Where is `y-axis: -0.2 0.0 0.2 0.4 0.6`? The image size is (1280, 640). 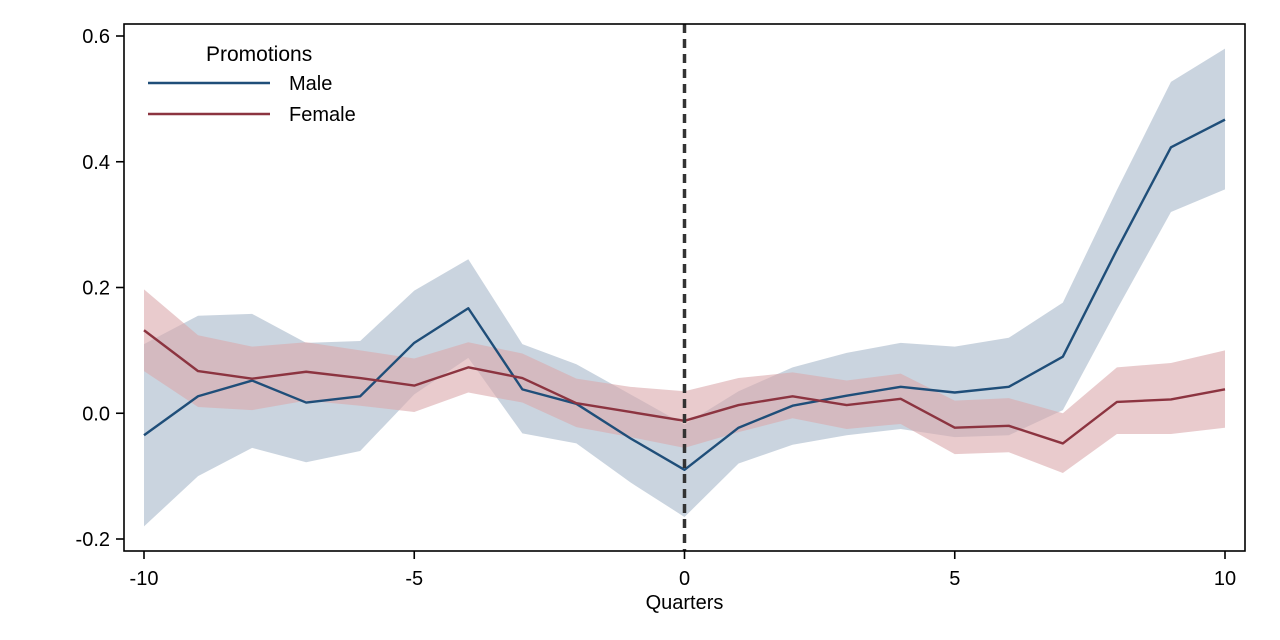
y-axis: -0.2 0.0 0.2 0.4 0.6 is located at coordinates (100, 288).